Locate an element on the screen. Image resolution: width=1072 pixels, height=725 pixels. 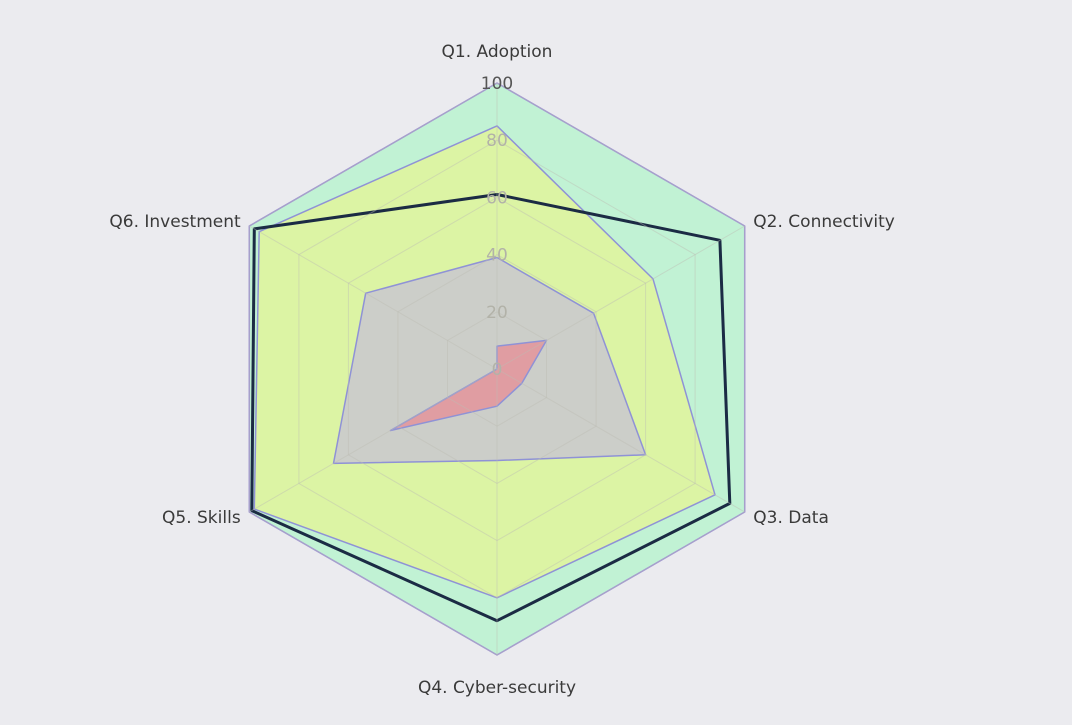
axis-label-4: Q4. Cyber-security is located at coordinates (497, 688).